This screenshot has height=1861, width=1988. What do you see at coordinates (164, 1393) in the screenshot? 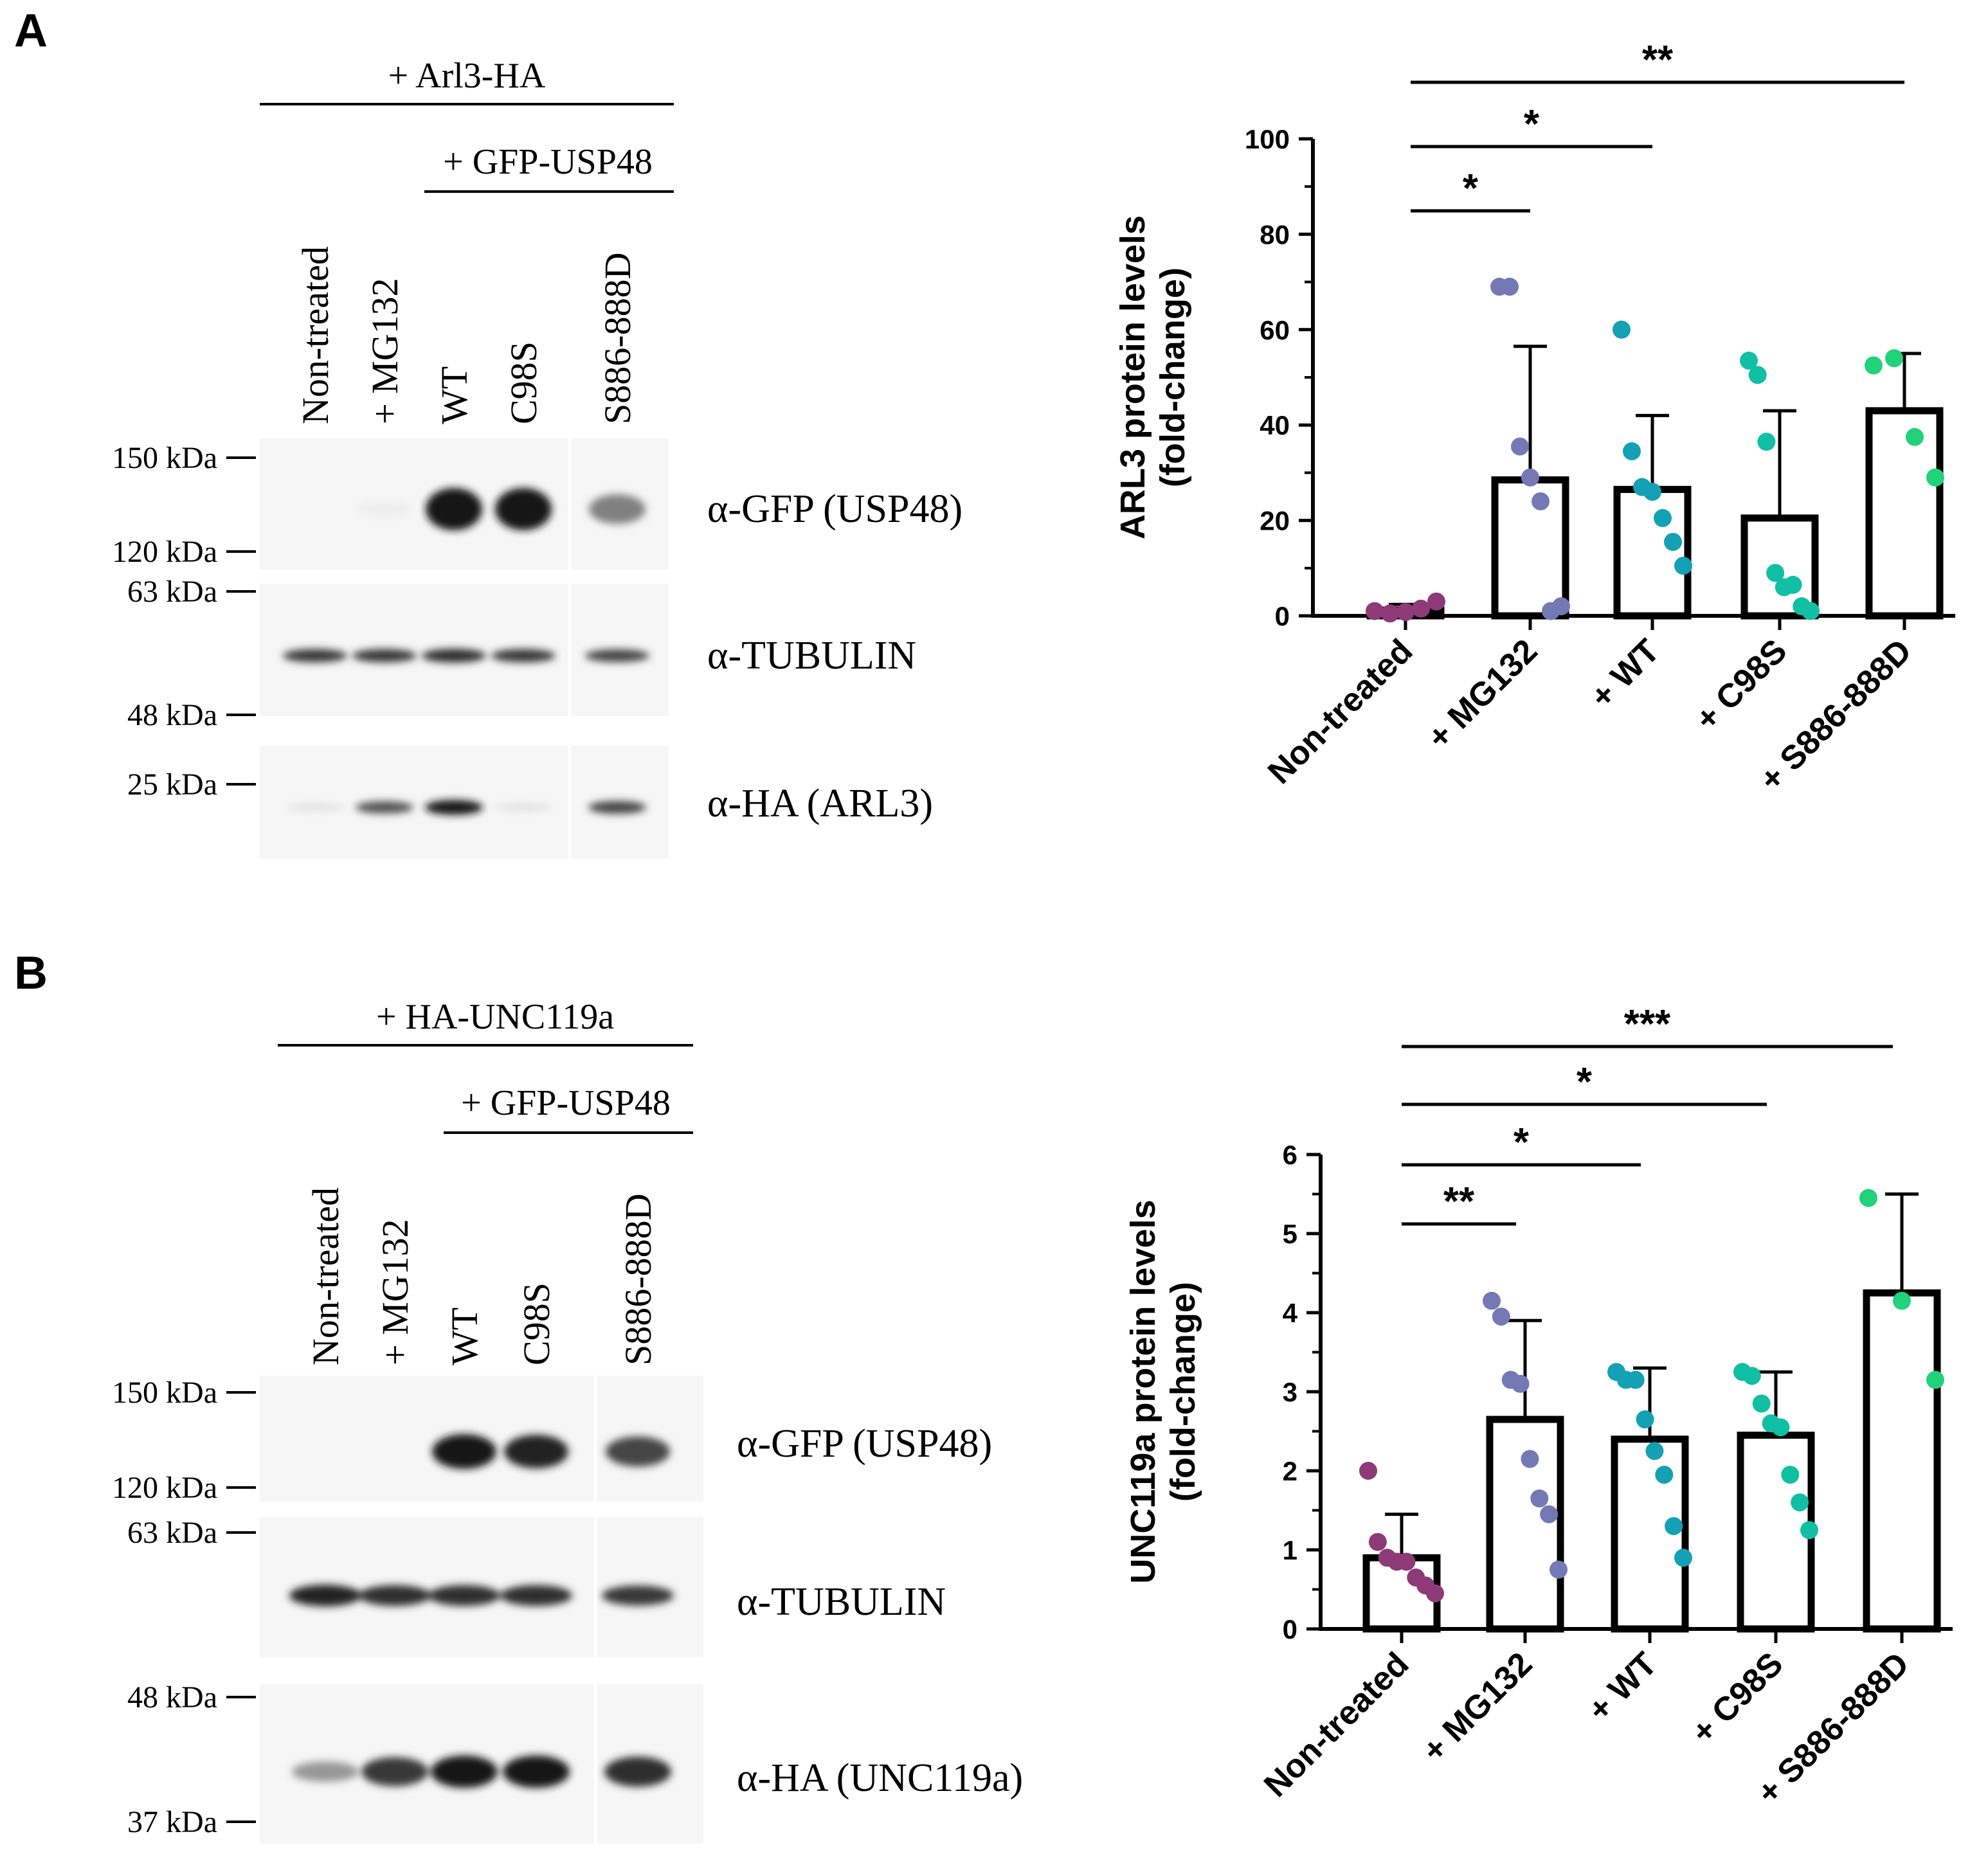
I see `marker-label: 150 kDa` at bounding box center [164, 1393].